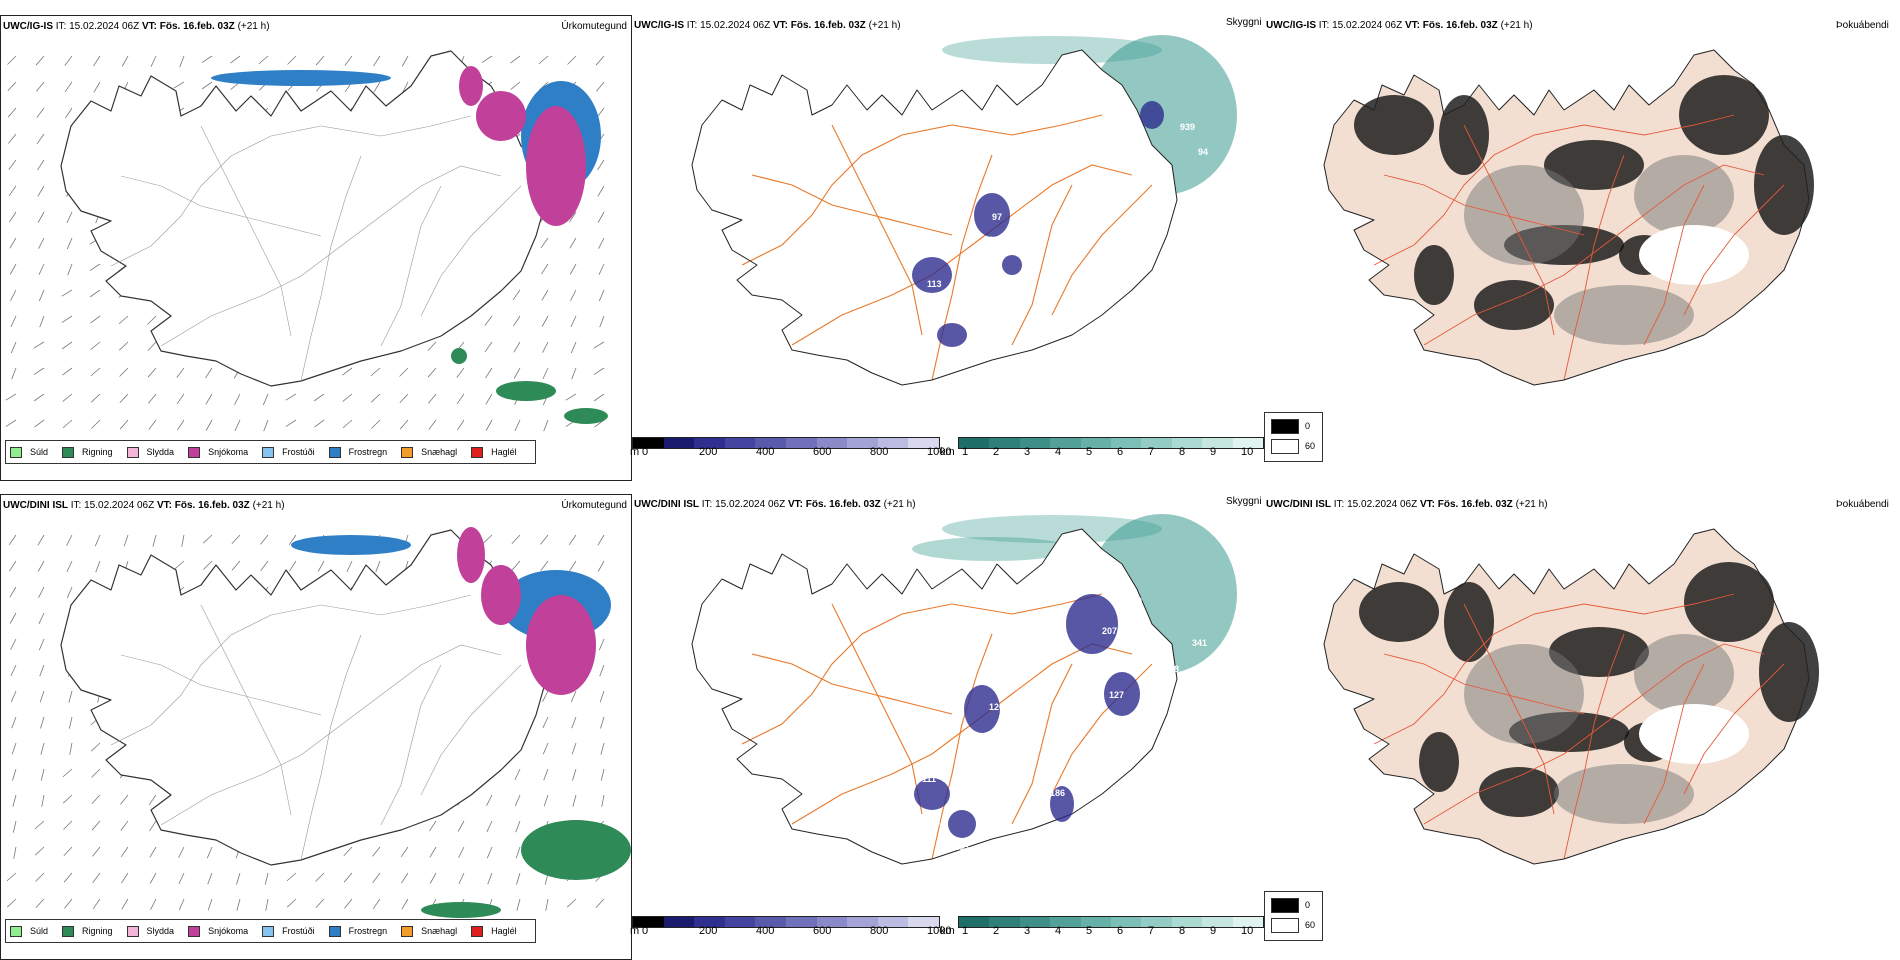  I want to click on legend-label: Slydda, so click(160, 931).